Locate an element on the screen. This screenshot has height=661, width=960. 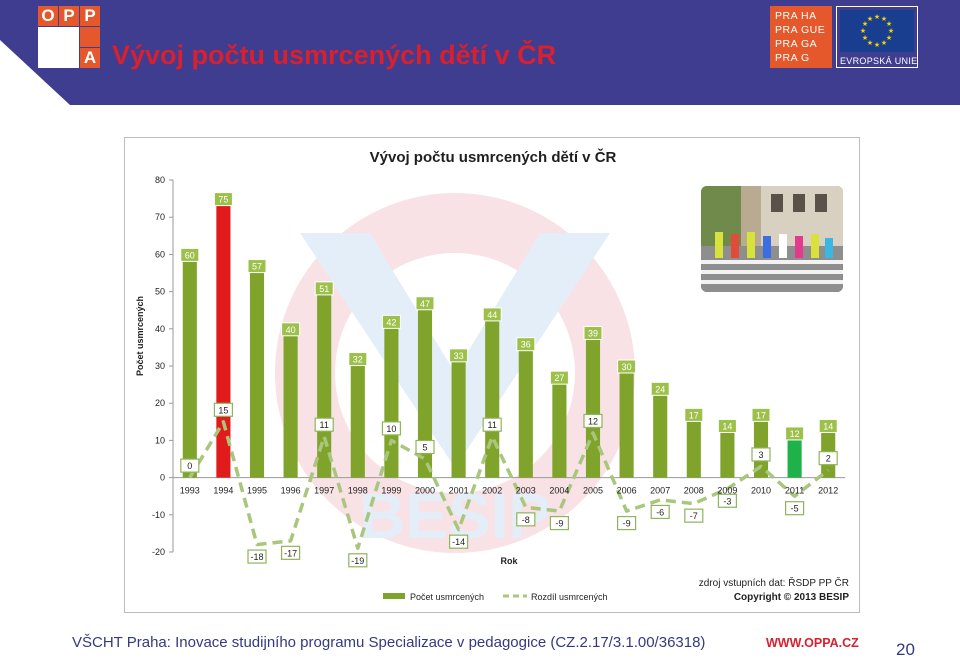
praha-row: PRA G is located at coordinates (792, 58).